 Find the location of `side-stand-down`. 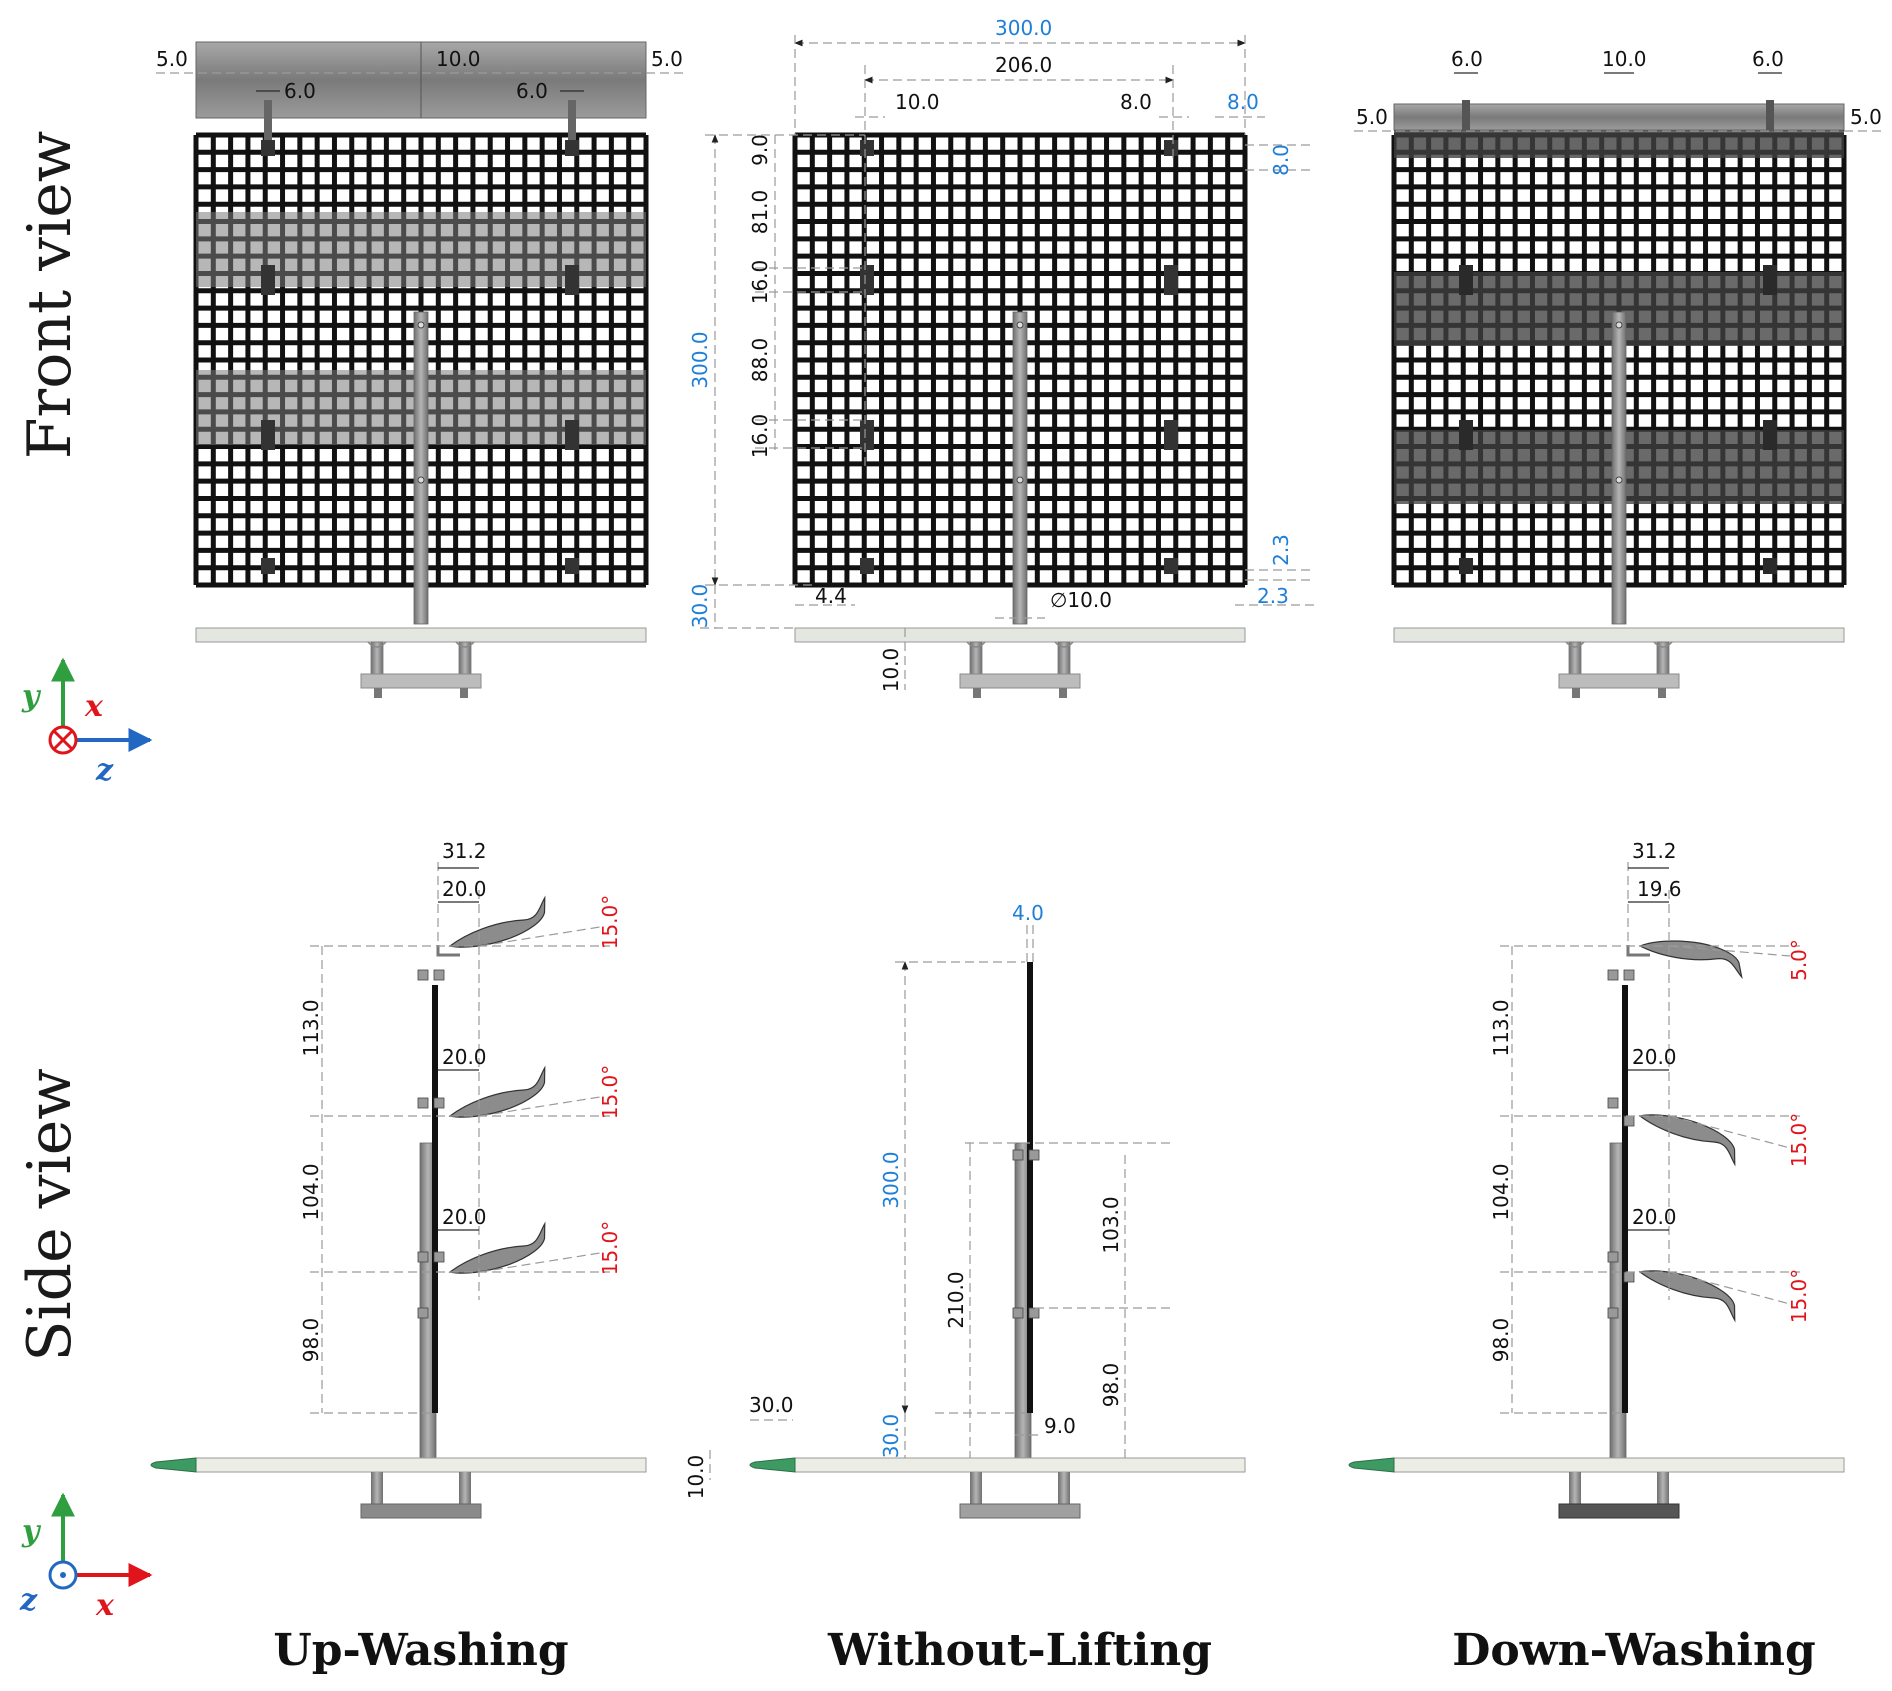

side-stand-down is located at coordinates (1596, 1488).